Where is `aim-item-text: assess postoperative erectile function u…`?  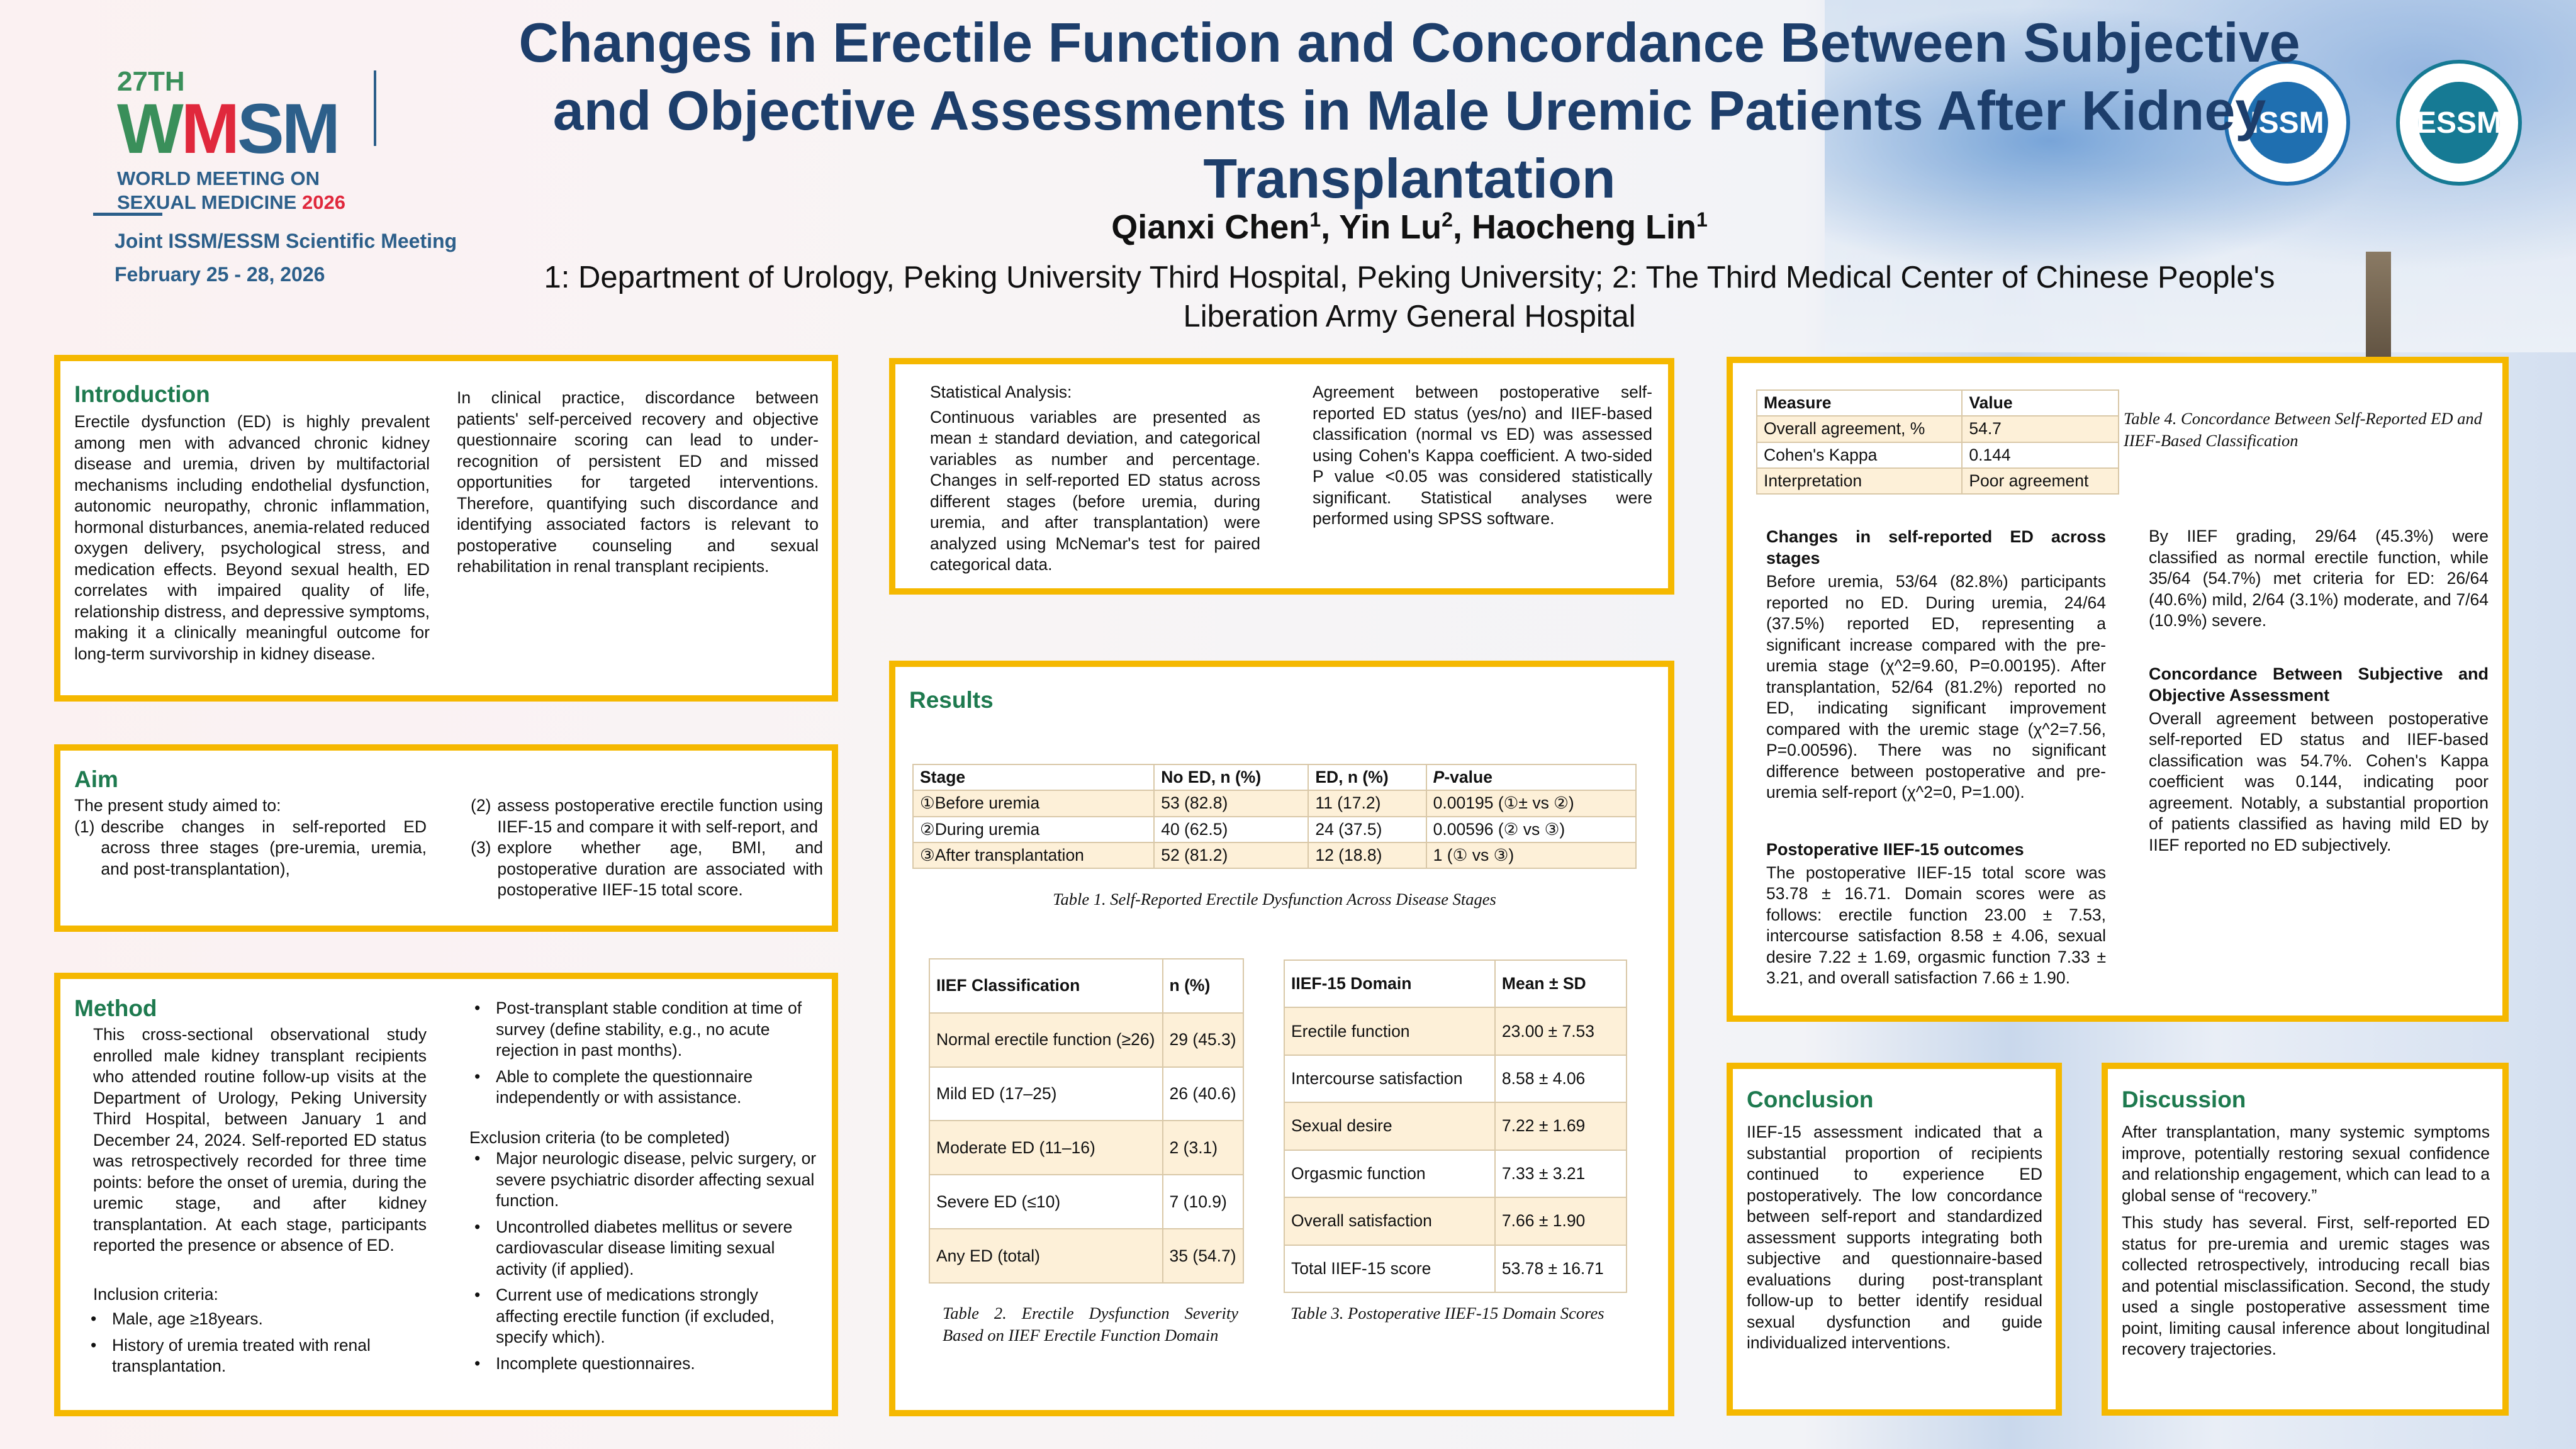
aim-item-text: assess postoperative erectile function u… is located at coordinates (660, 816).